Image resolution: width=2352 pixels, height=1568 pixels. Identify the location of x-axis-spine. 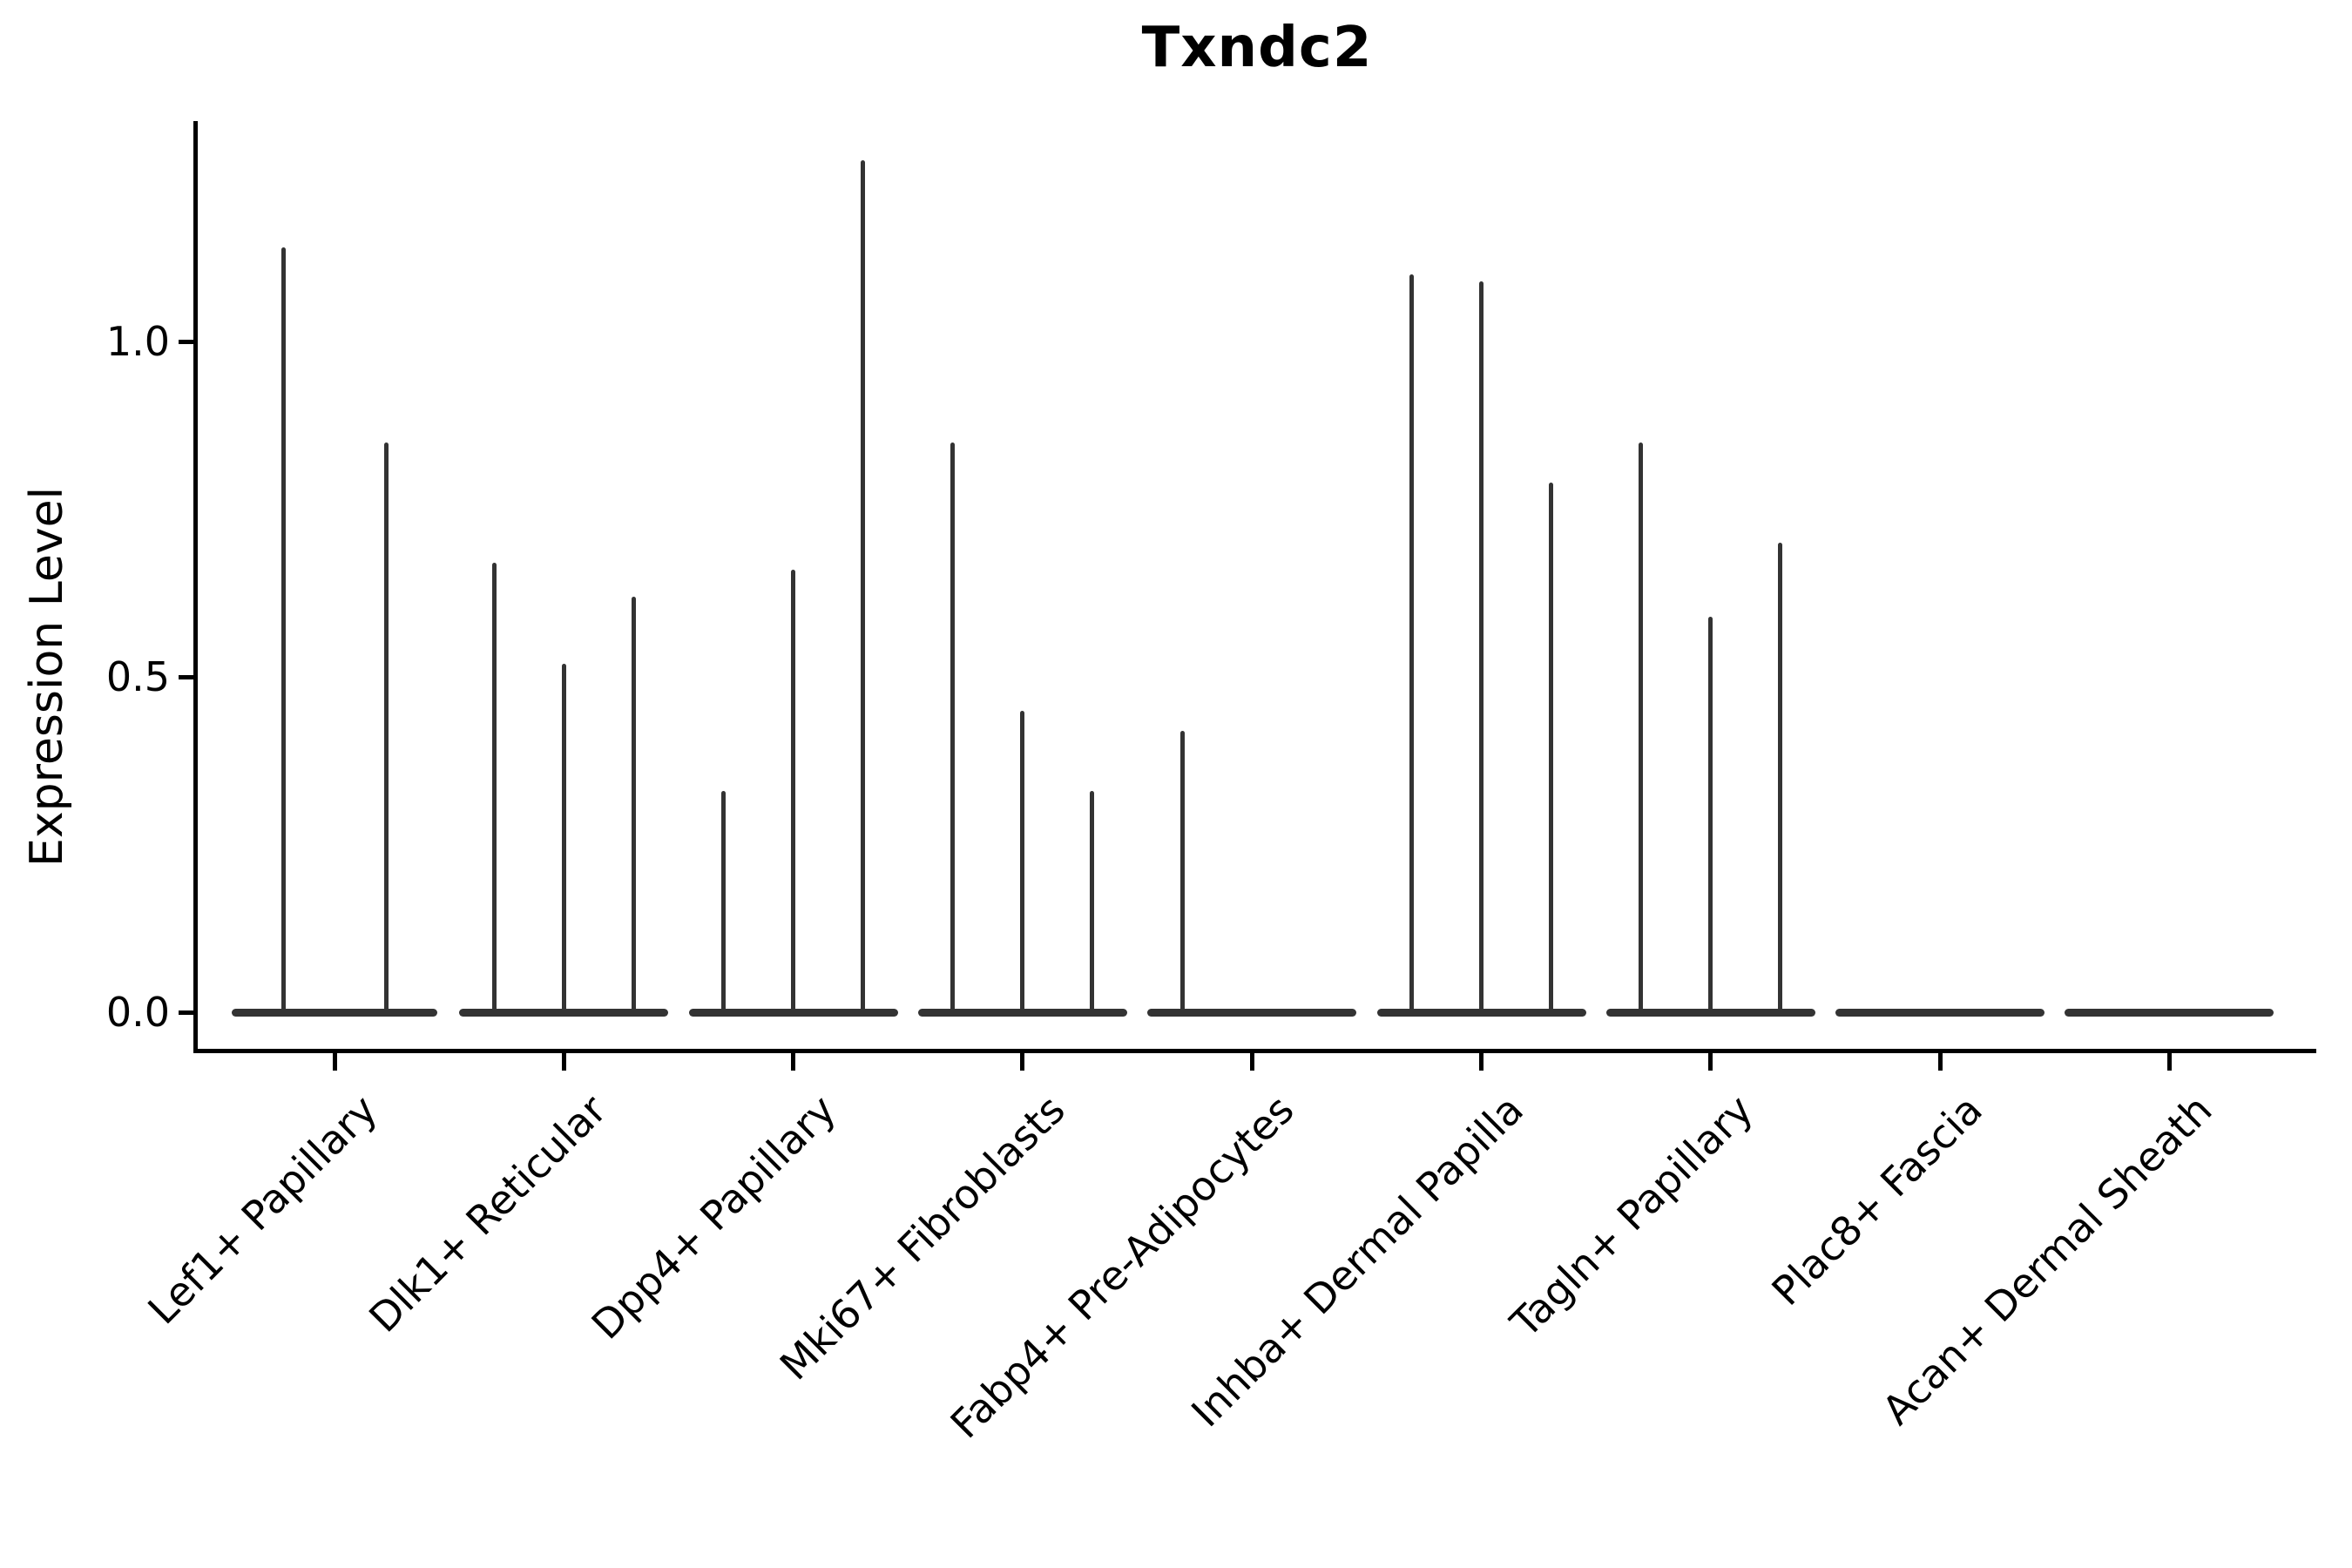
(1254, 1051).